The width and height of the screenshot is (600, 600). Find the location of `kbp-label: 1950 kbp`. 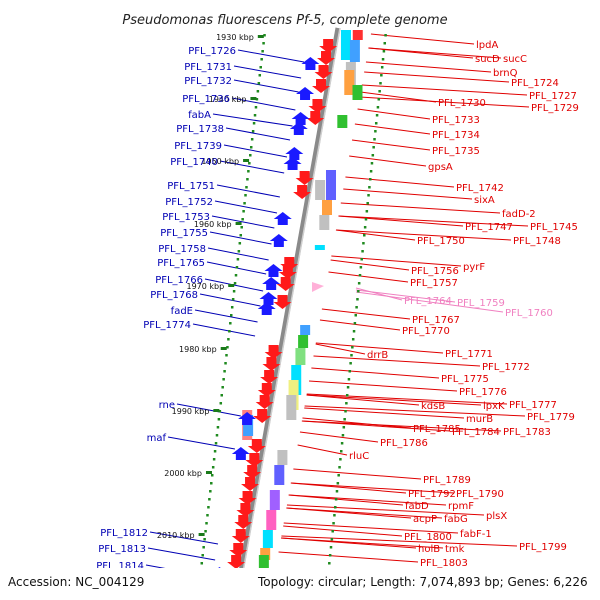

kbp-label: 1950 kbp is located at coordinates (220, 161).